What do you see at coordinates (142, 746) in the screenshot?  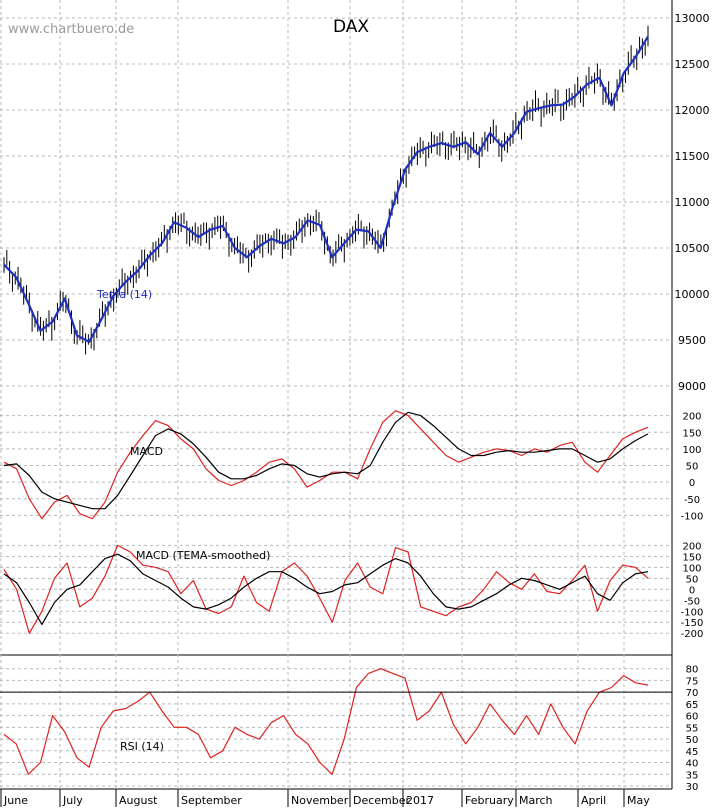 I see `rsi-panel-label: RSI (14)` at bounding box center [142, 746].